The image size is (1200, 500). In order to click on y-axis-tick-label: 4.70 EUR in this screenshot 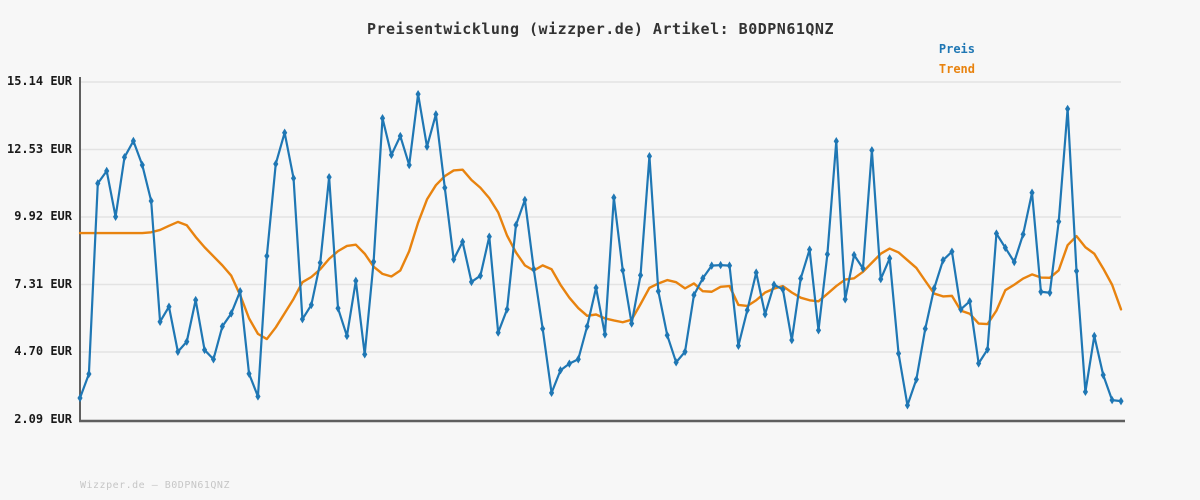, I will do `click(43, 351)`.